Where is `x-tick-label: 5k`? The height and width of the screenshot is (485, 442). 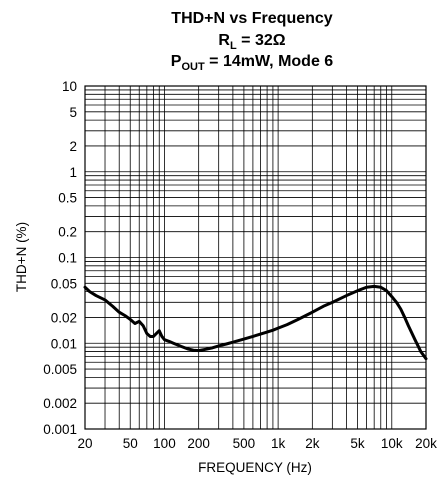 x-tick-label: 5k is located at coordinates (357, 443).